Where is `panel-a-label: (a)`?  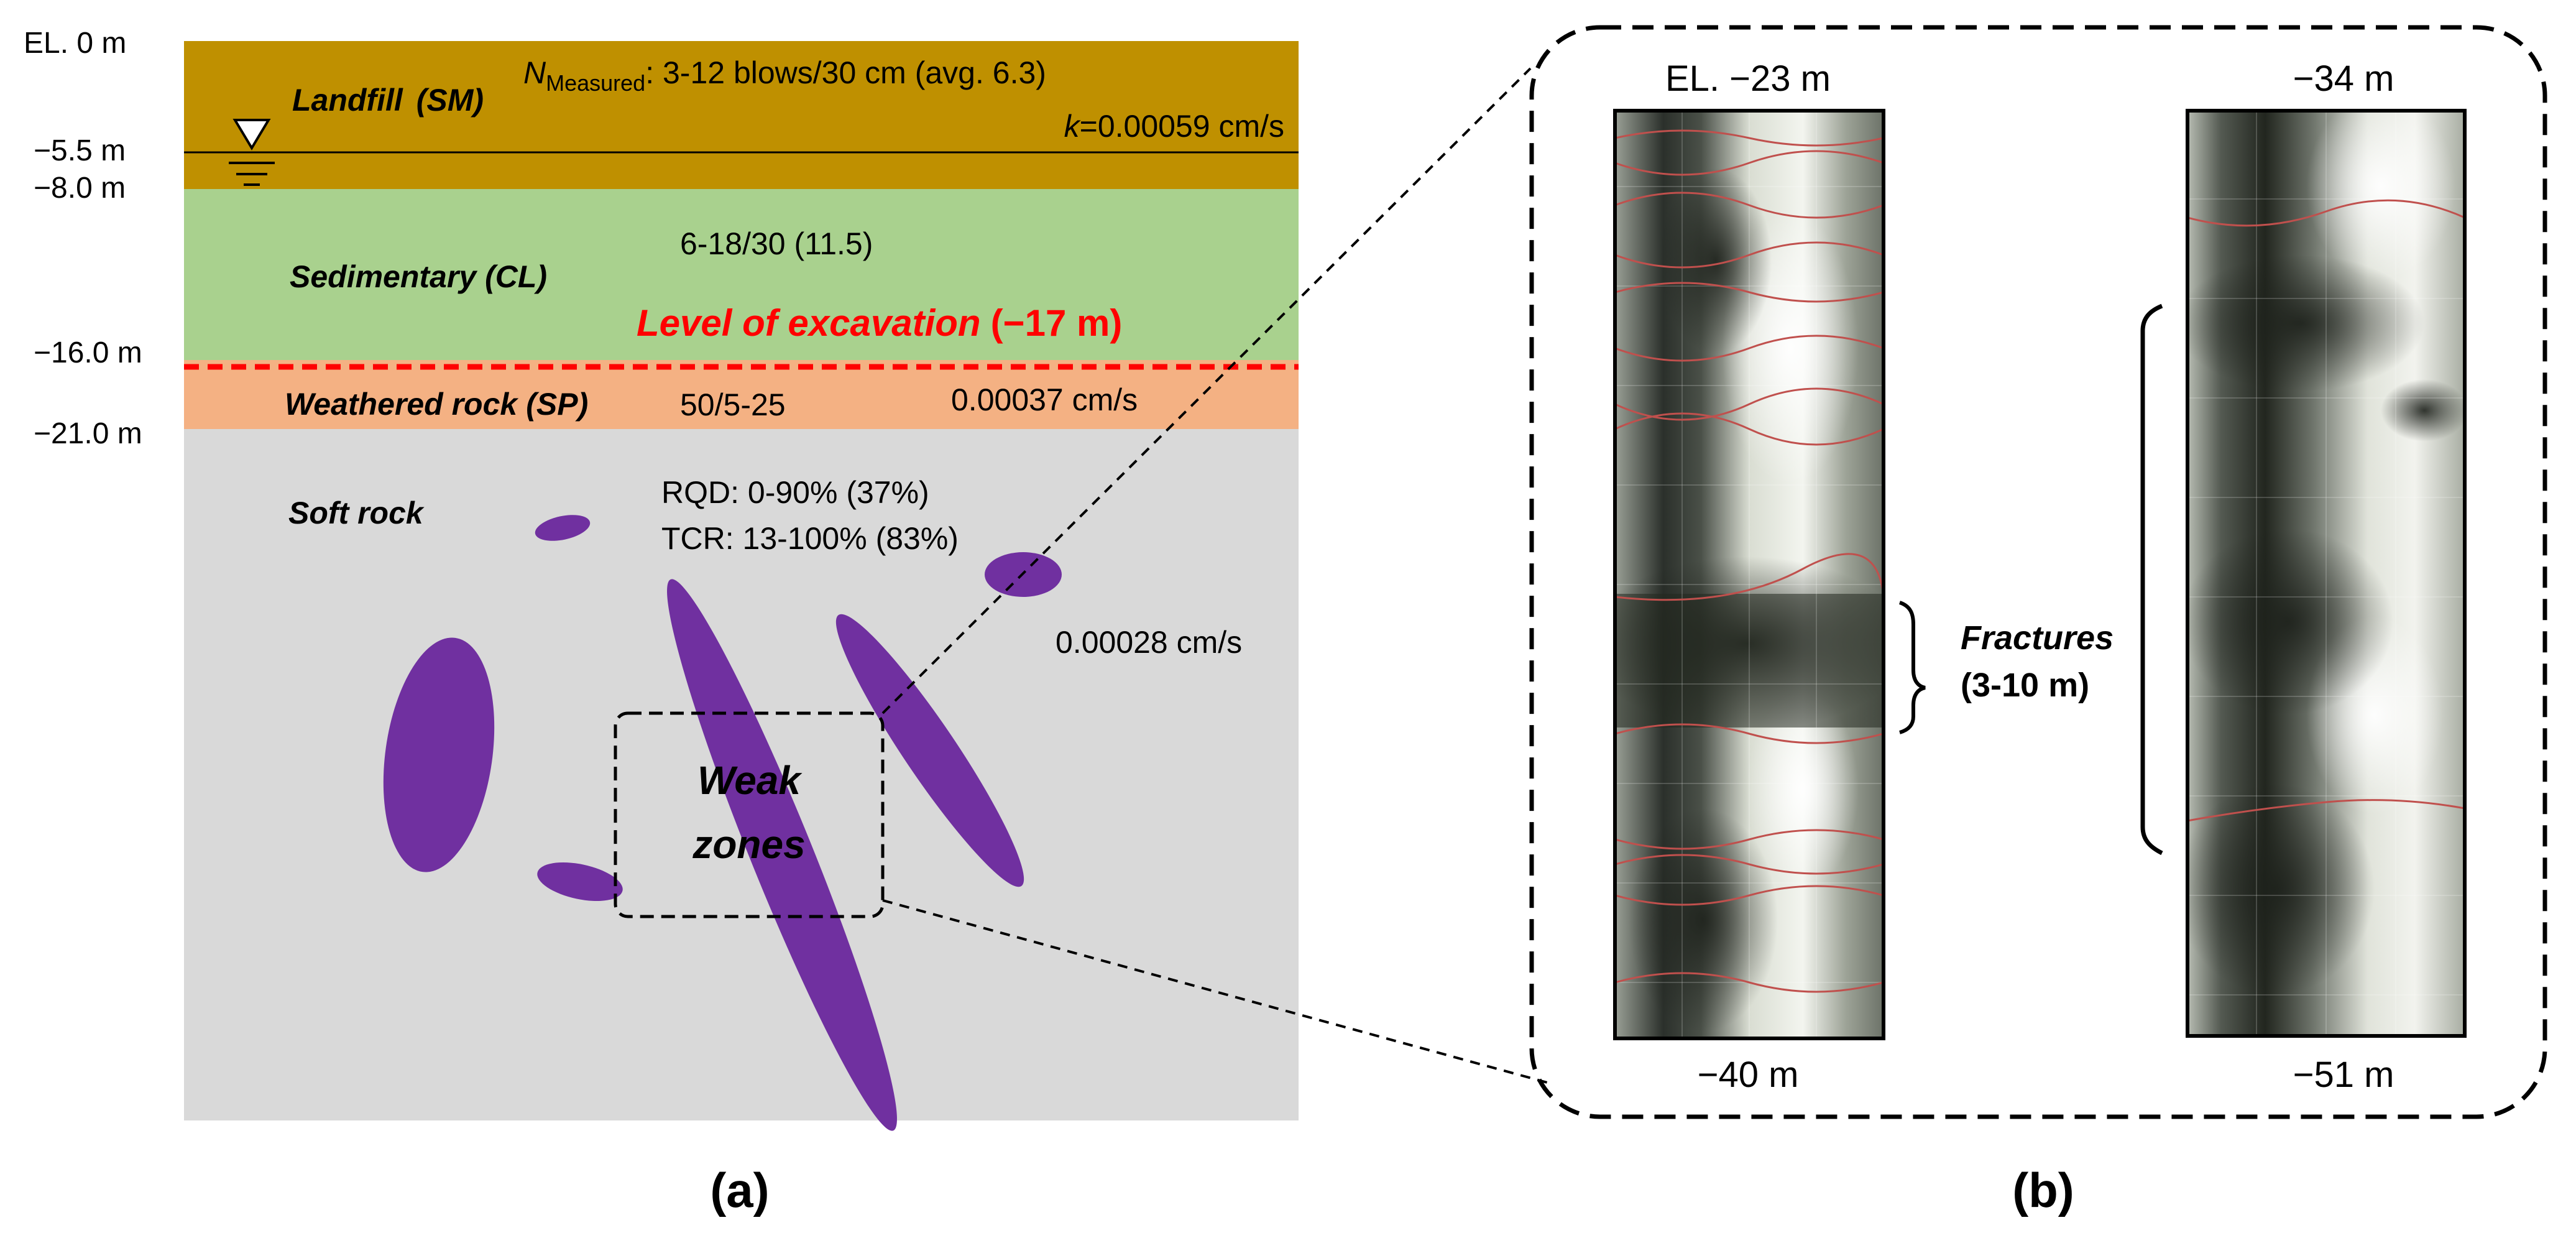 panel-a-label: (a) is located at coordinates (739, 1190).